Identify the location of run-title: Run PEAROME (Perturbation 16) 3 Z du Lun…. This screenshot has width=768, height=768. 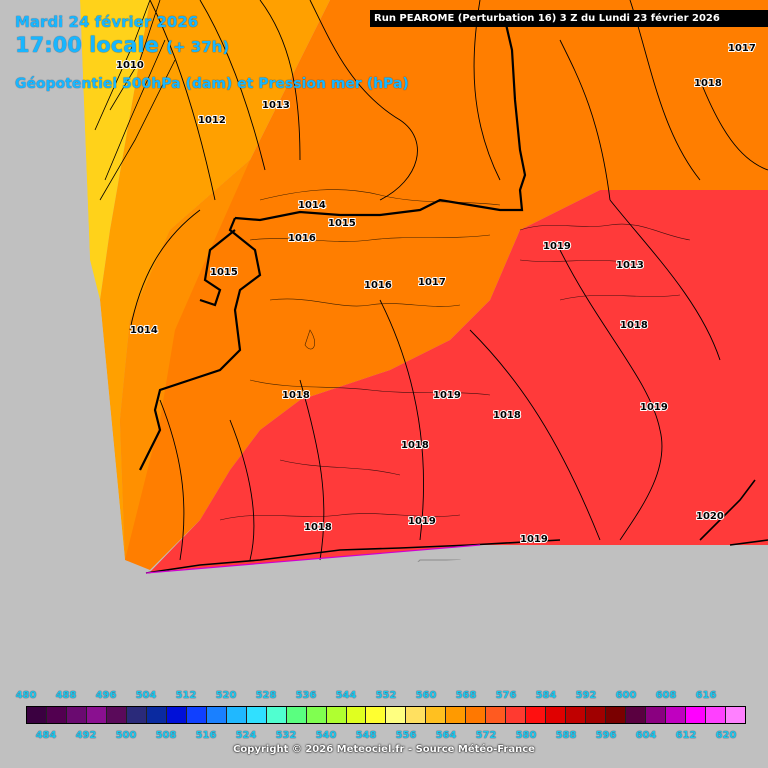
(569, 18).